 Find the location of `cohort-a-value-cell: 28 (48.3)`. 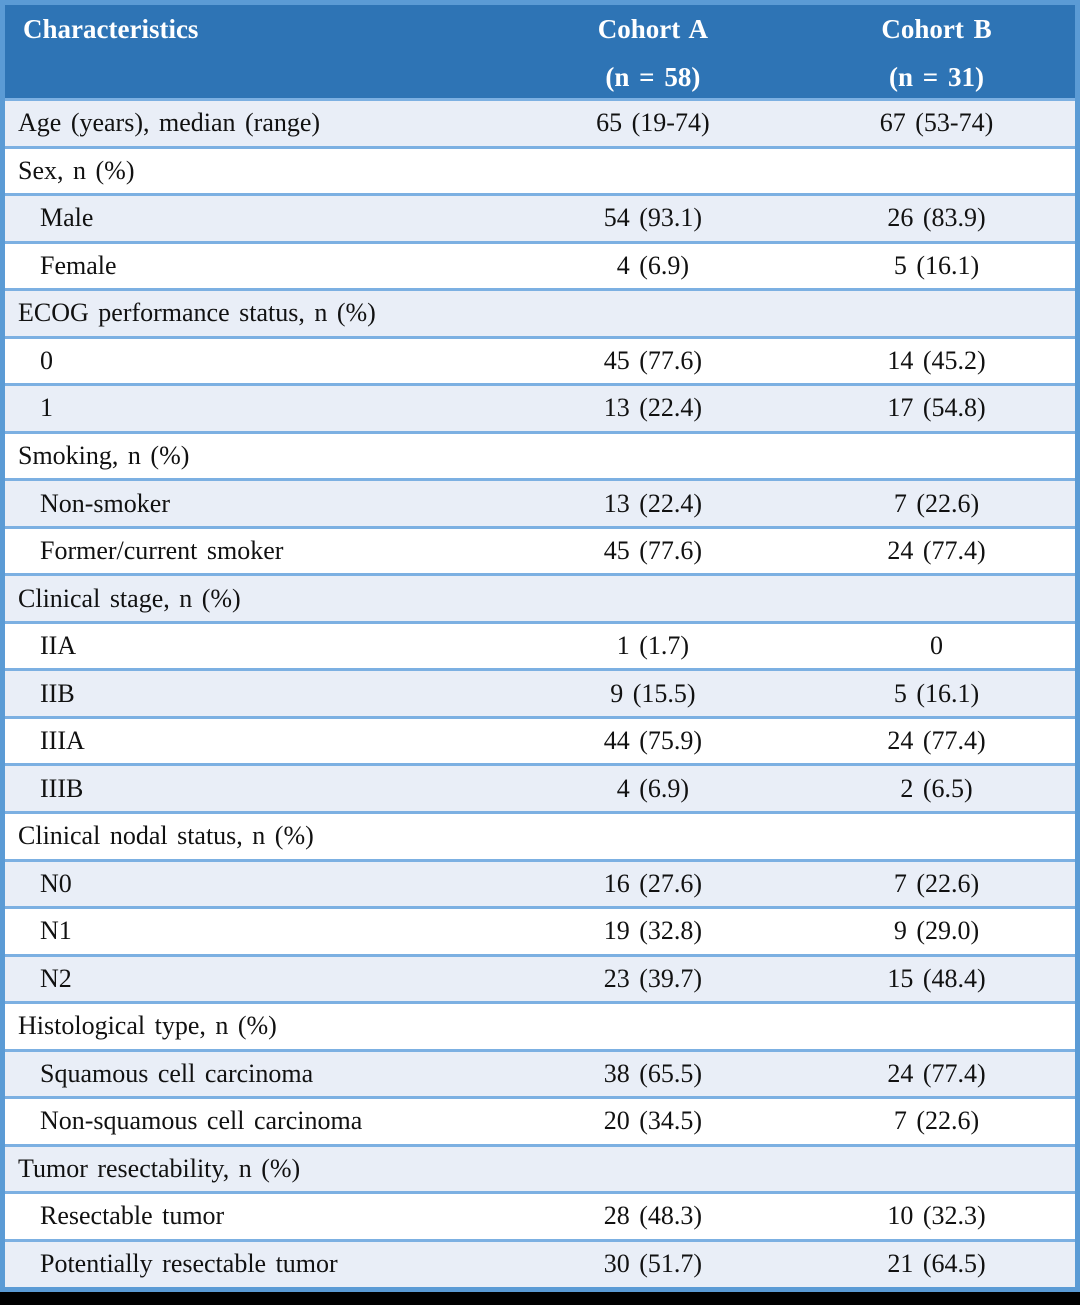

cohort-a-value-cell: 28 (48.3) is located at coordinates (652, 1216).